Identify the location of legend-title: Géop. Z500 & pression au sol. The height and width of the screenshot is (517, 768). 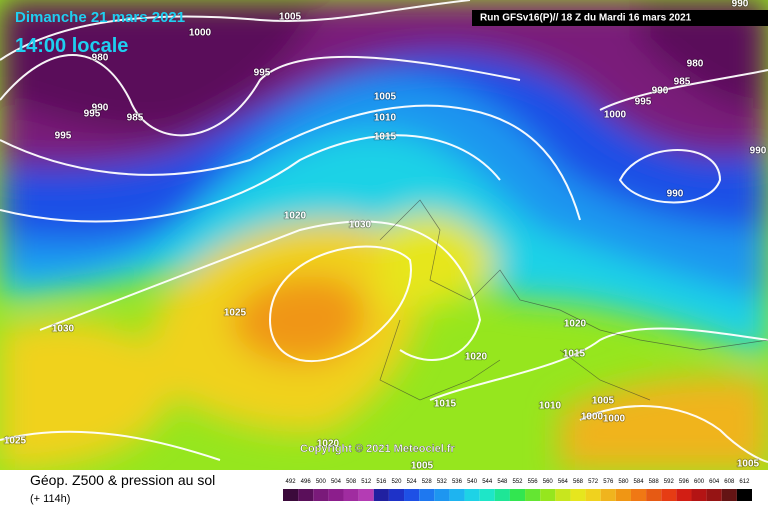
(122, 480).